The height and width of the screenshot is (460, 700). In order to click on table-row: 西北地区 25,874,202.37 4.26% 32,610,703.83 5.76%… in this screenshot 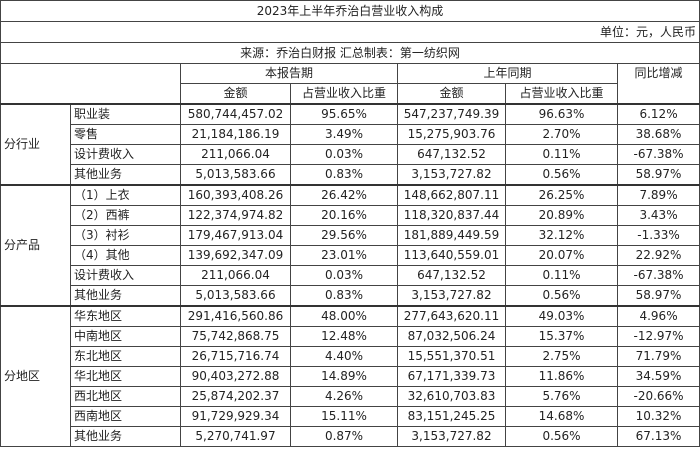, I will do `click(350, 396)`.